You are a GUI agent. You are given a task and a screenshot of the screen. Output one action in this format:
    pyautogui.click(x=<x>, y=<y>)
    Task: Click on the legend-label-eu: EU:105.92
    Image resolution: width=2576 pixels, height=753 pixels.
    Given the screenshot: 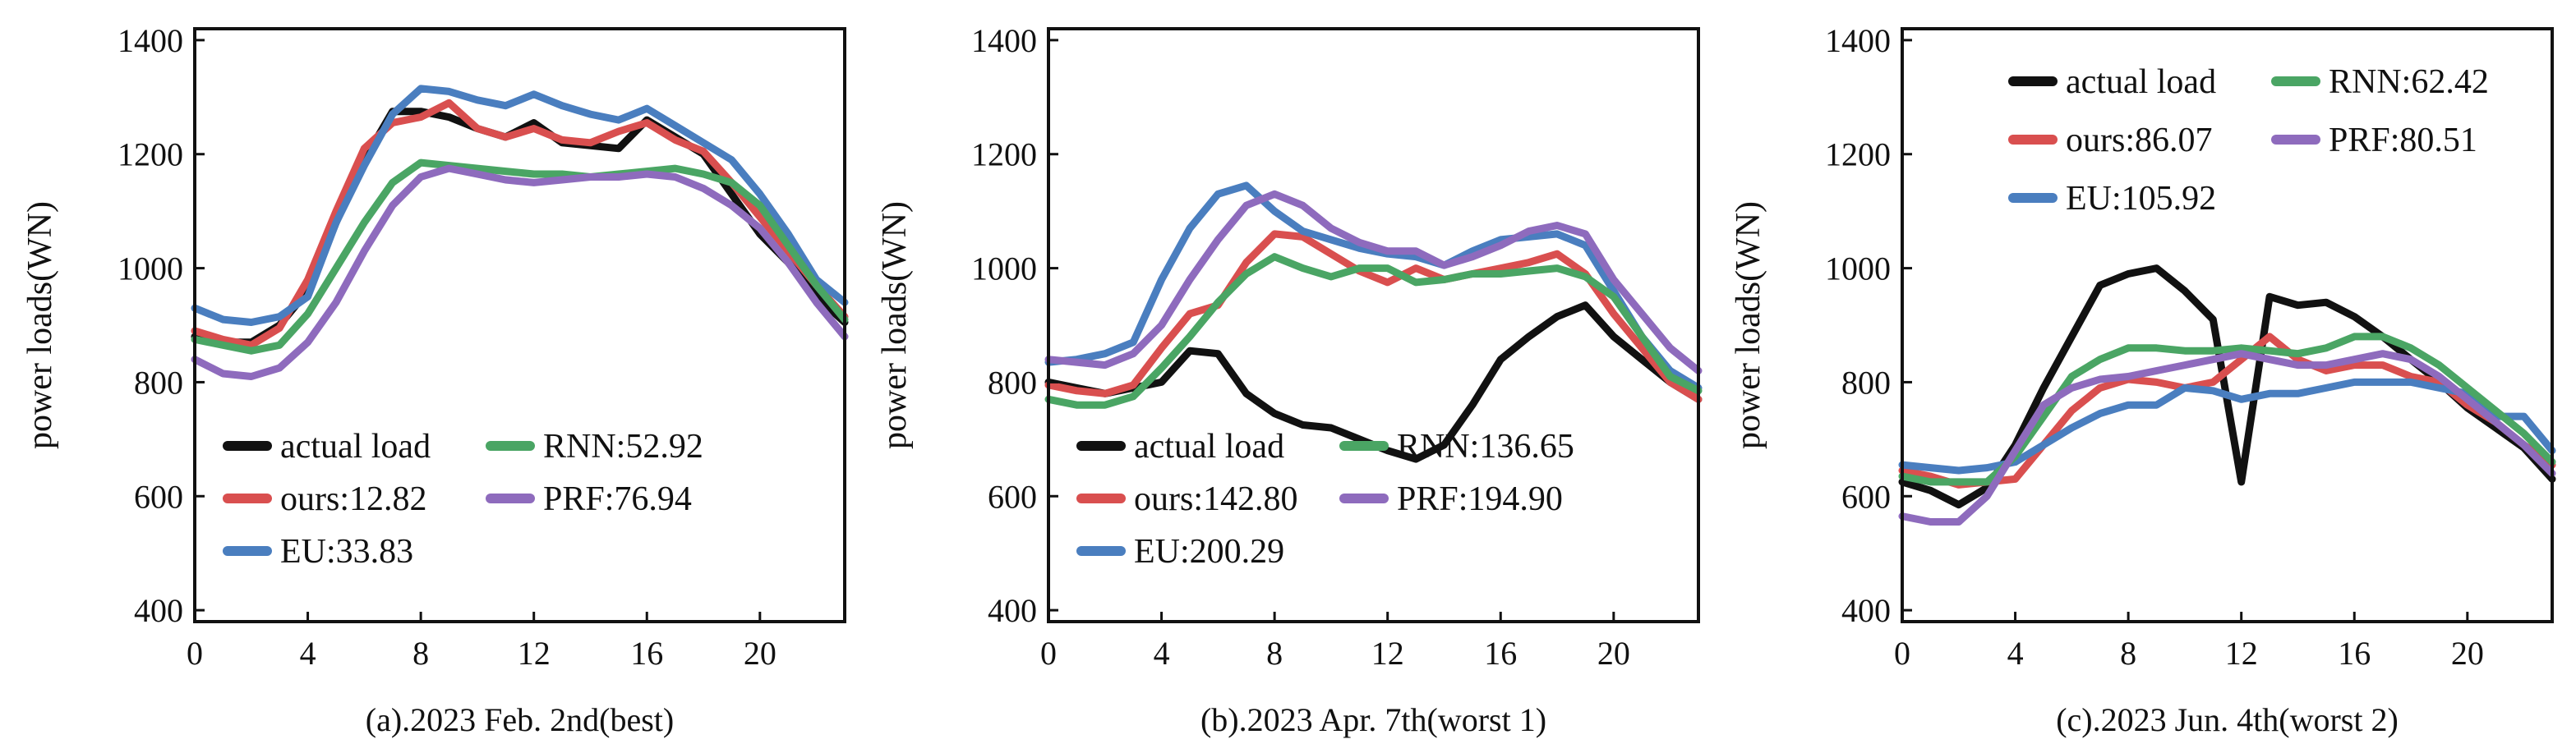 What is the action you would take?
    pyautogui.click(x=2141, y=199)
    